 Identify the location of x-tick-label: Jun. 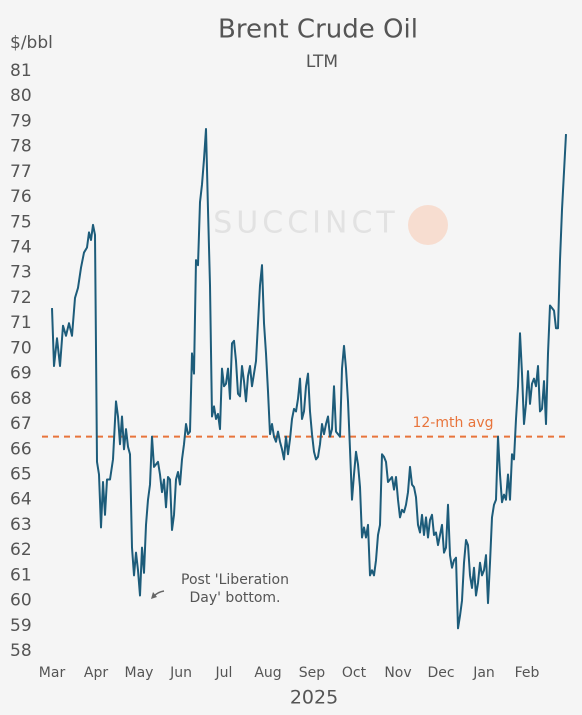
(180, 673).